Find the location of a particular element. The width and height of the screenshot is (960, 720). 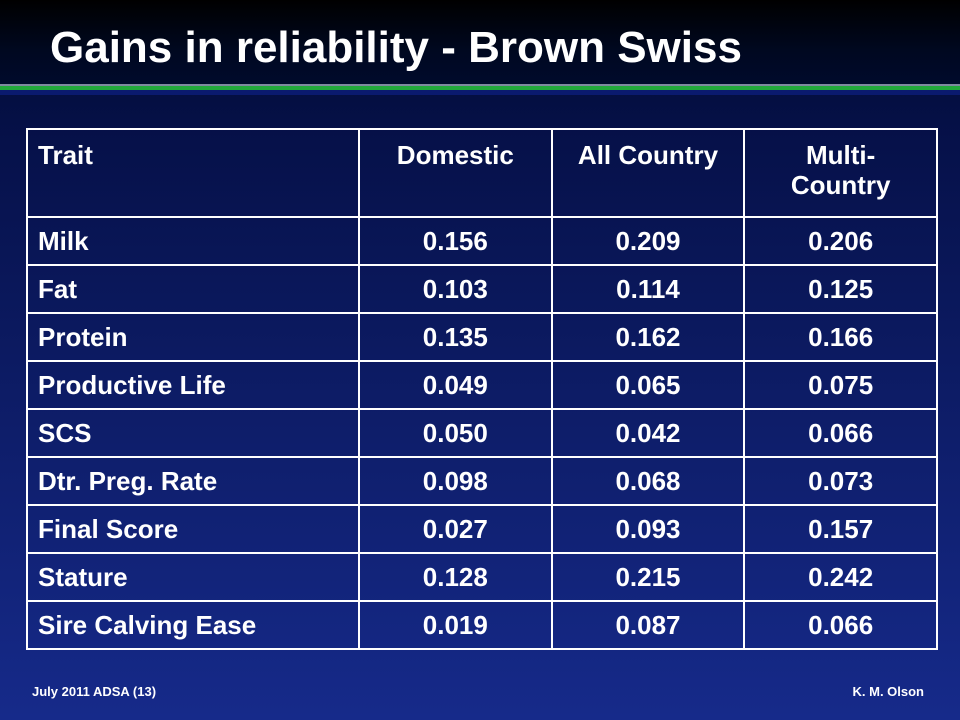

cell-trait: SCS is located at coordinates (193, 433).